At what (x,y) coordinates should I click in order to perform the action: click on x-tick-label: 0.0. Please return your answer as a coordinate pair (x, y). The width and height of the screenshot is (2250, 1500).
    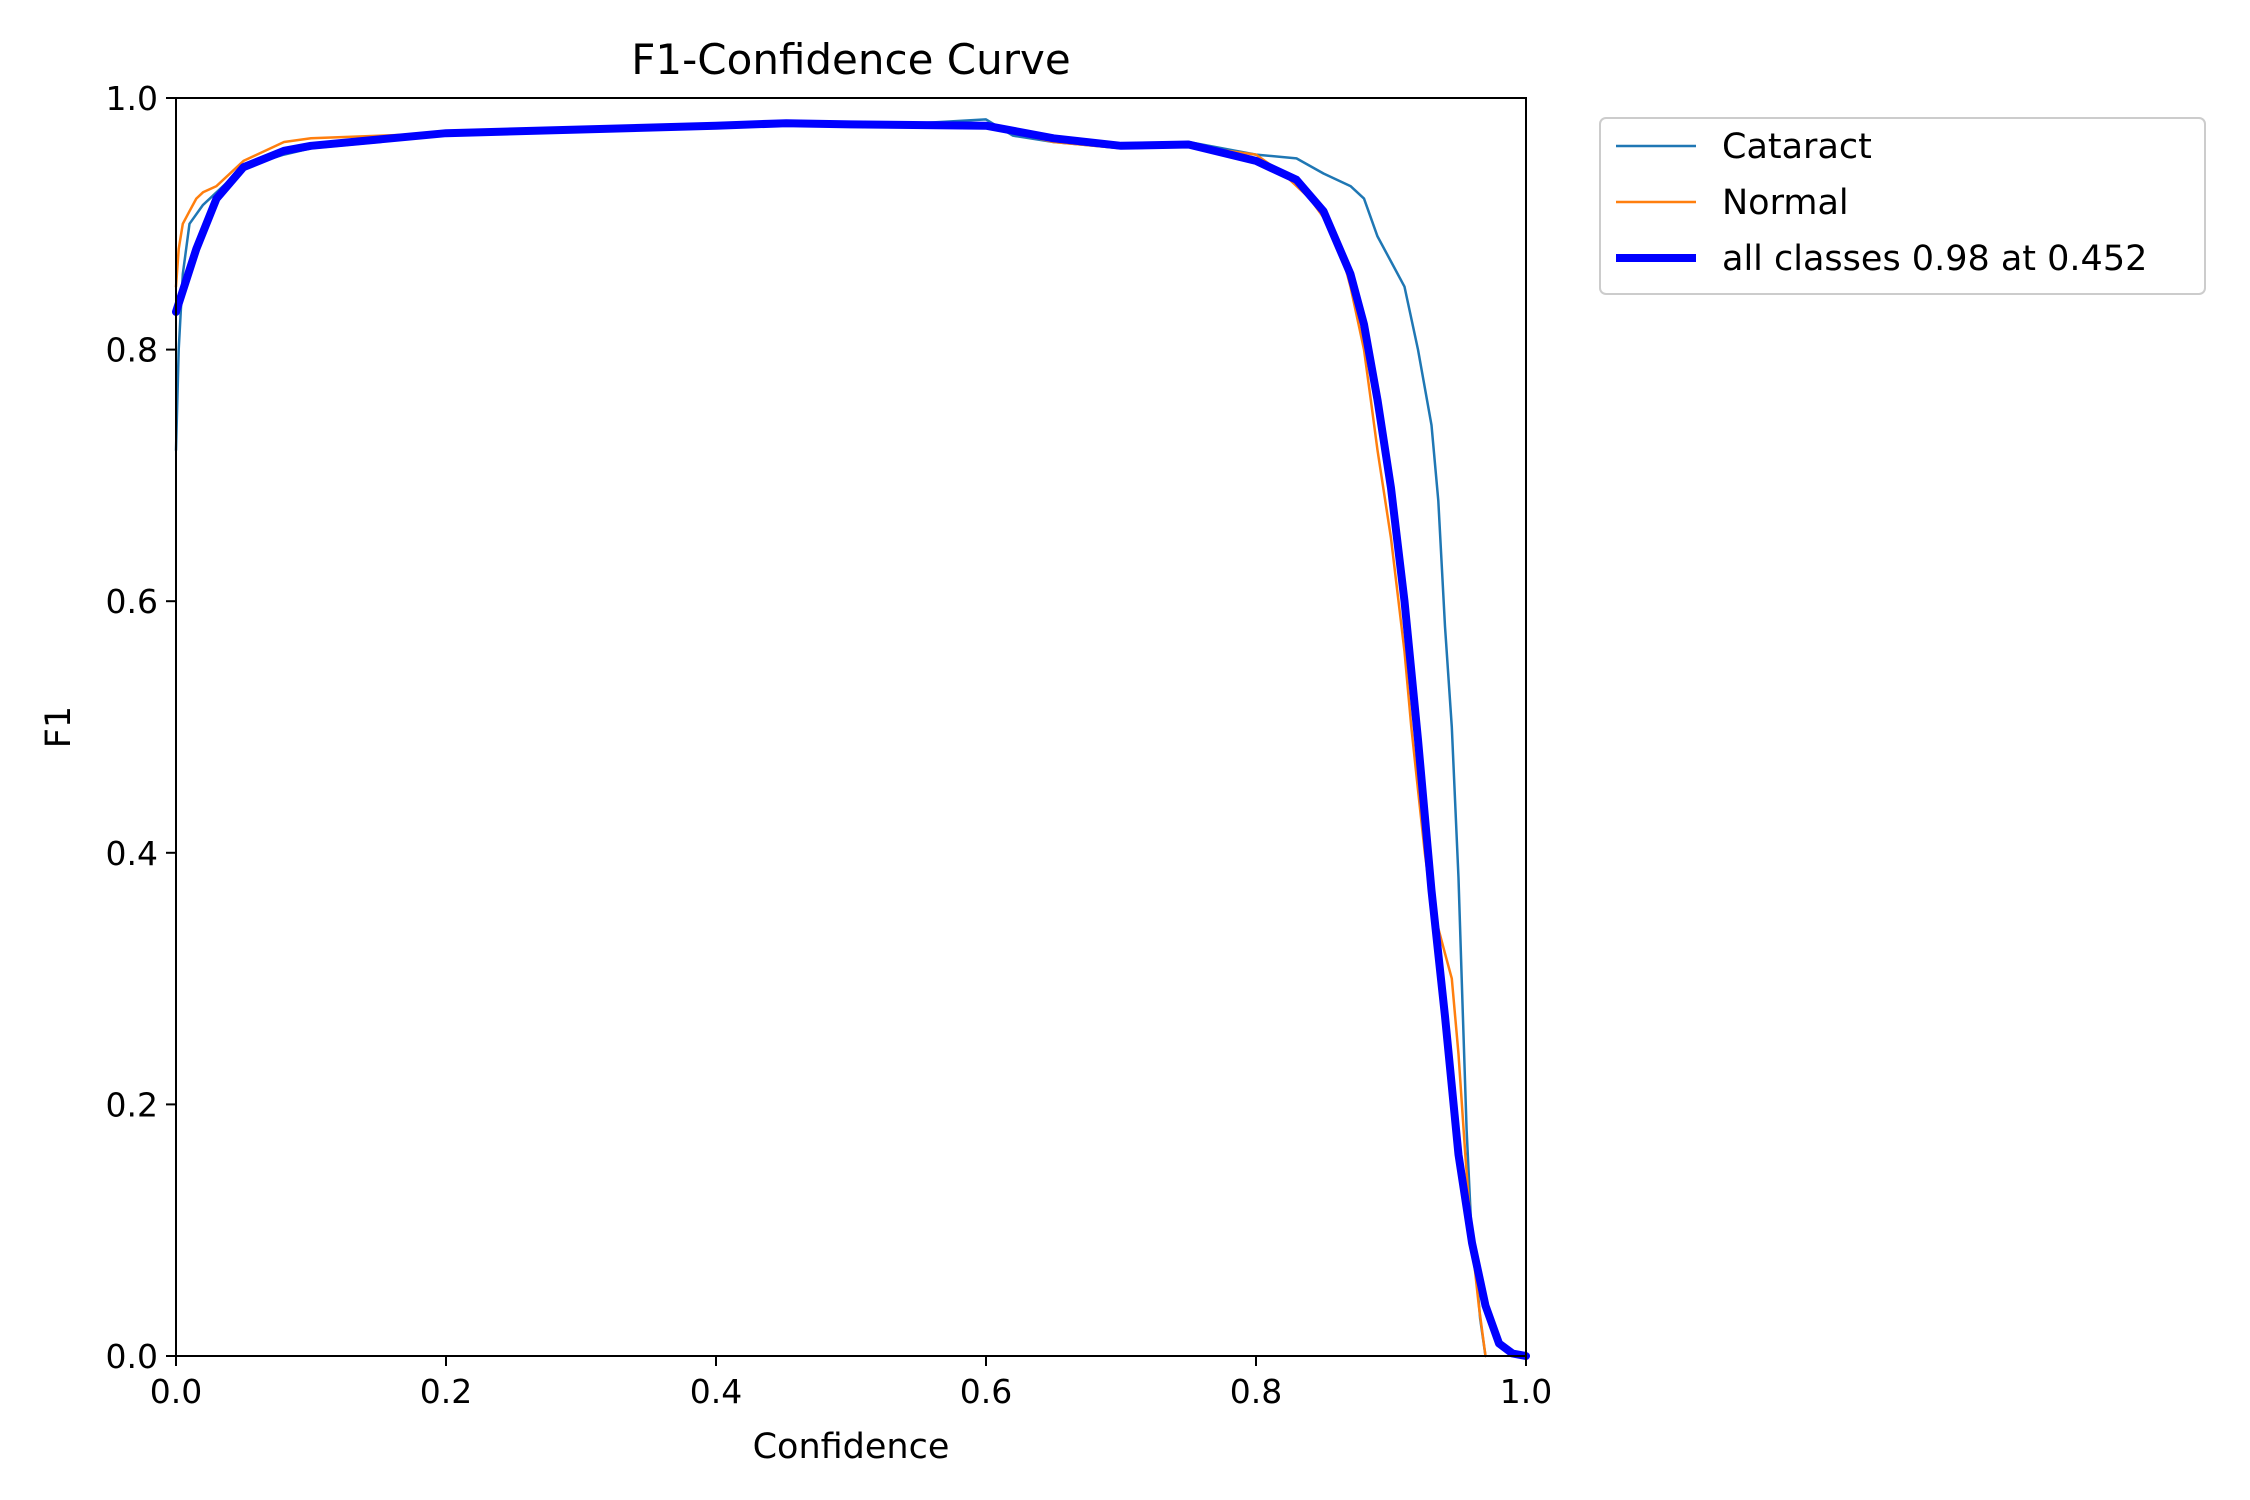
    Looking at the image, I should click on (176, 1391).